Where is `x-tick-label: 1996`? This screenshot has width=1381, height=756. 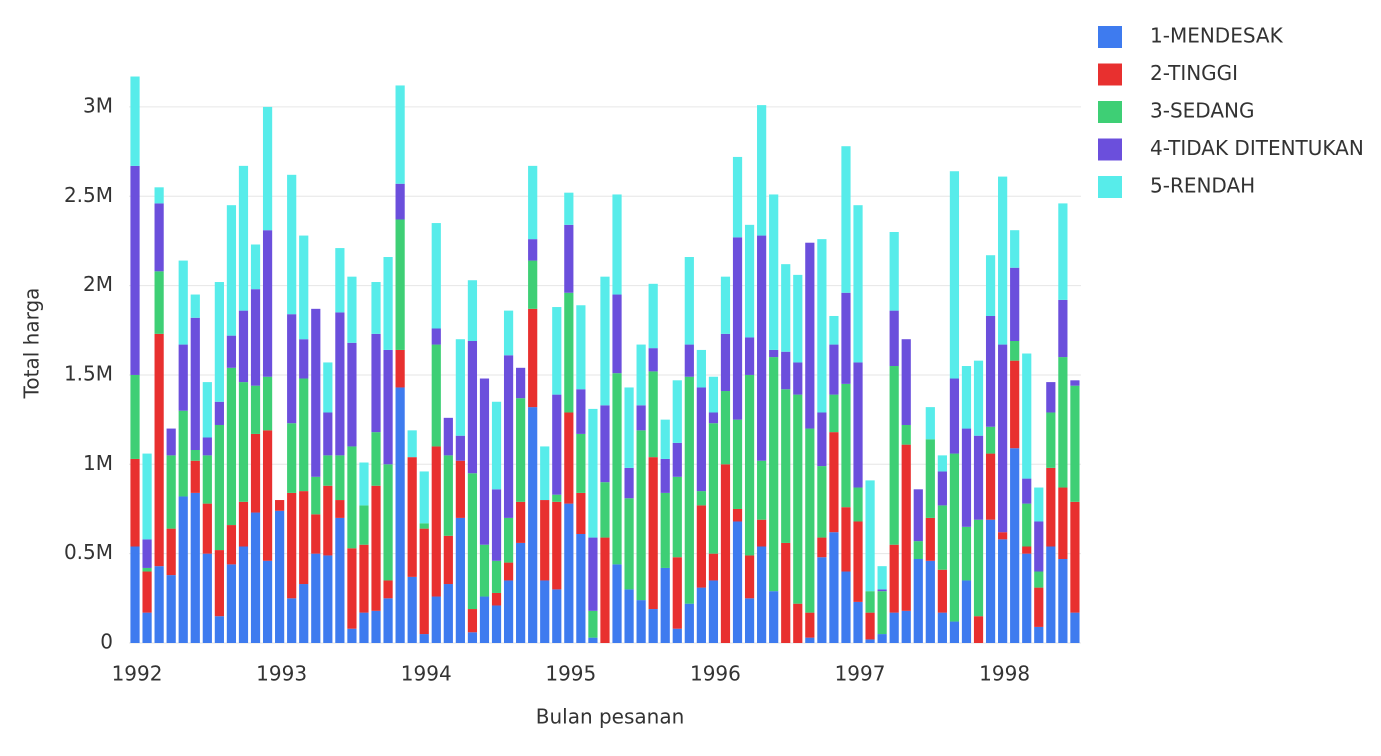
x-tick-label: 1996 is located at coordinates (715, 674).